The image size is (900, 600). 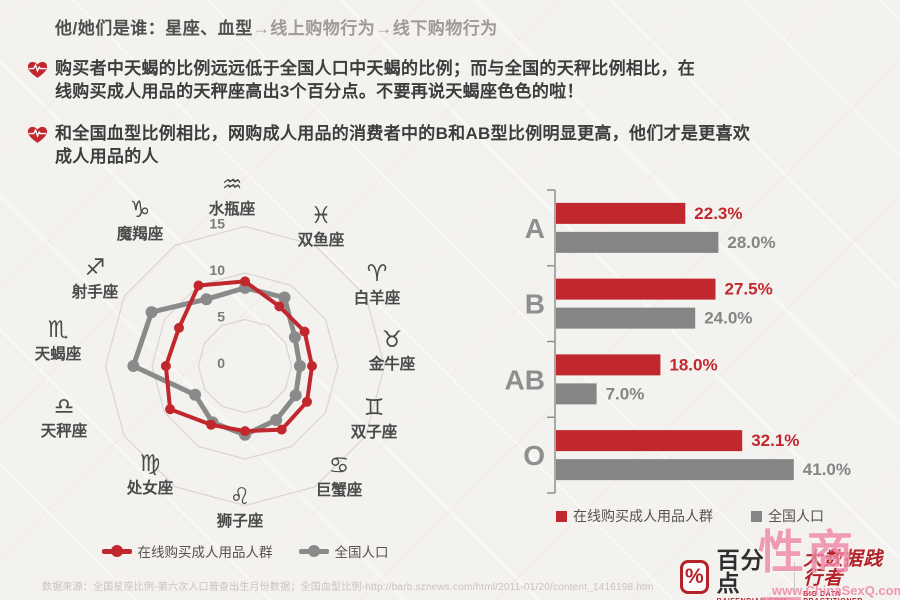 I want to click on watermark-text: 性商网, so click(x=807, y=563).